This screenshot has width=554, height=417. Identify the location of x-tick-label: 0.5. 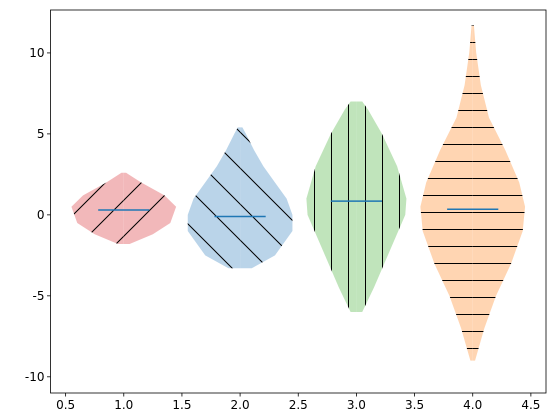
(65, 405).